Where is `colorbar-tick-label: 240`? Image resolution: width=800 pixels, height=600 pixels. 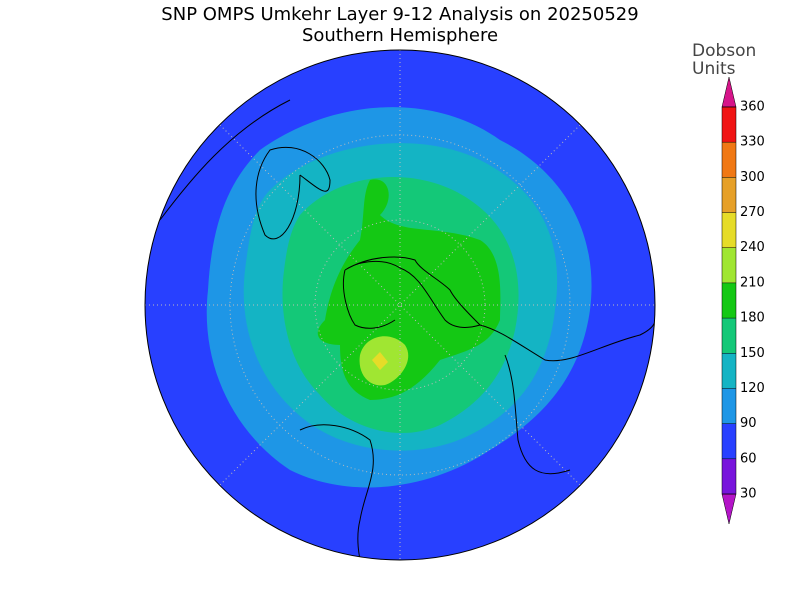
colorbar-tick-label: 240 is located at coordinates (752, 247).